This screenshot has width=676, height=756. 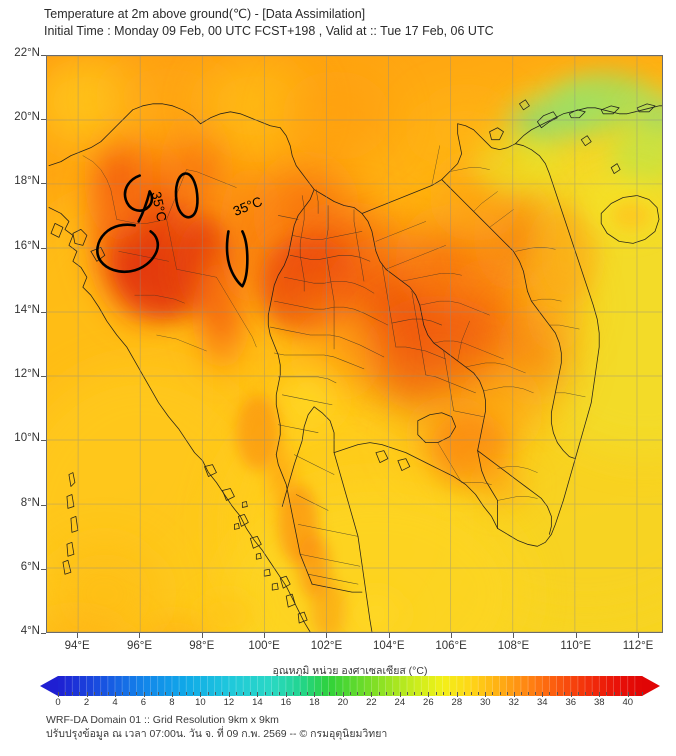 What do you see at coordinates (229, 702) in the screenshot?
I see `colorbar-tick-label: 12` at bounding box center [229, 702].